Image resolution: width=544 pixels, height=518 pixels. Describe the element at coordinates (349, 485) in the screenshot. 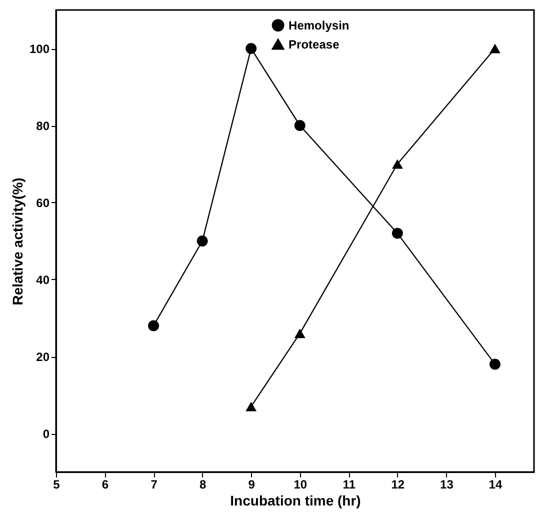

I see `x-tick-label: 11` at that location.